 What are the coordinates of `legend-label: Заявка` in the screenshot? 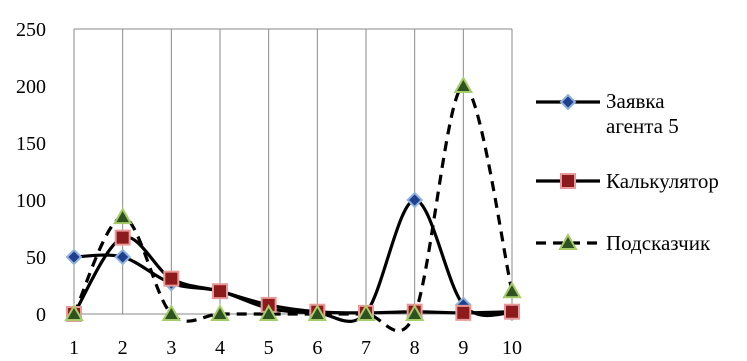 It's located at (635, 101).